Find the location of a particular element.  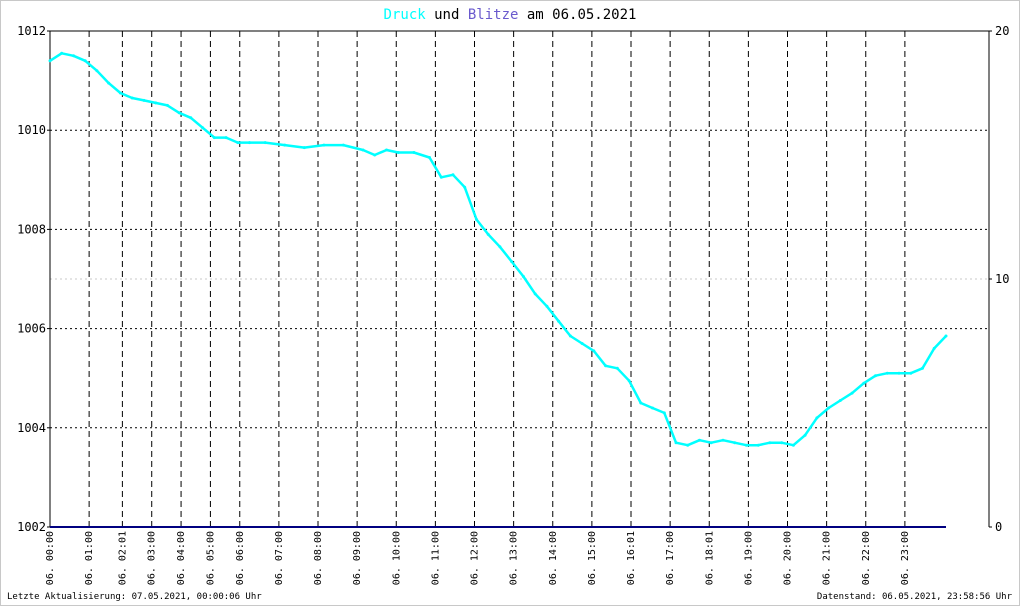

y-tick-label-left: 1004 is located at coordinates (31, 428).